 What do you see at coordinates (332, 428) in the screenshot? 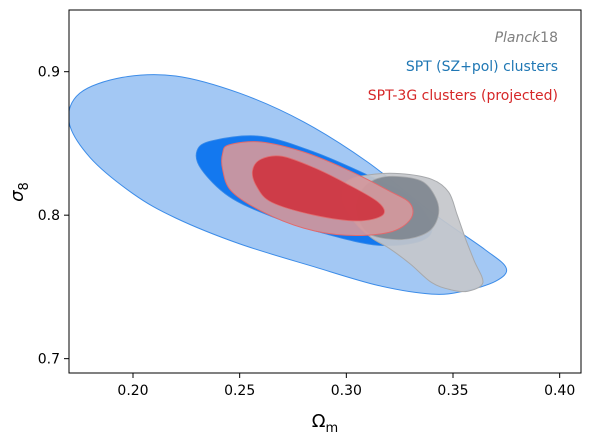
I see `x-axis-label-subscript: m` at bounding box center [332, 428].